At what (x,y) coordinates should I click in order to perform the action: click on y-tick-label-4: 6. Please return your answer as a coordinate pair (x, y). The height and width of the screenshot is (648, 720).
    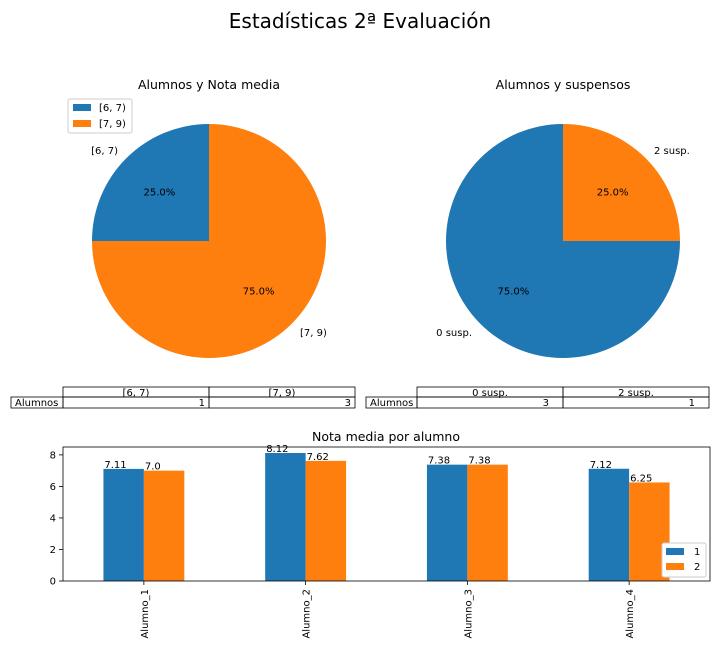
    Looking at the image, I should click on (53, 487).